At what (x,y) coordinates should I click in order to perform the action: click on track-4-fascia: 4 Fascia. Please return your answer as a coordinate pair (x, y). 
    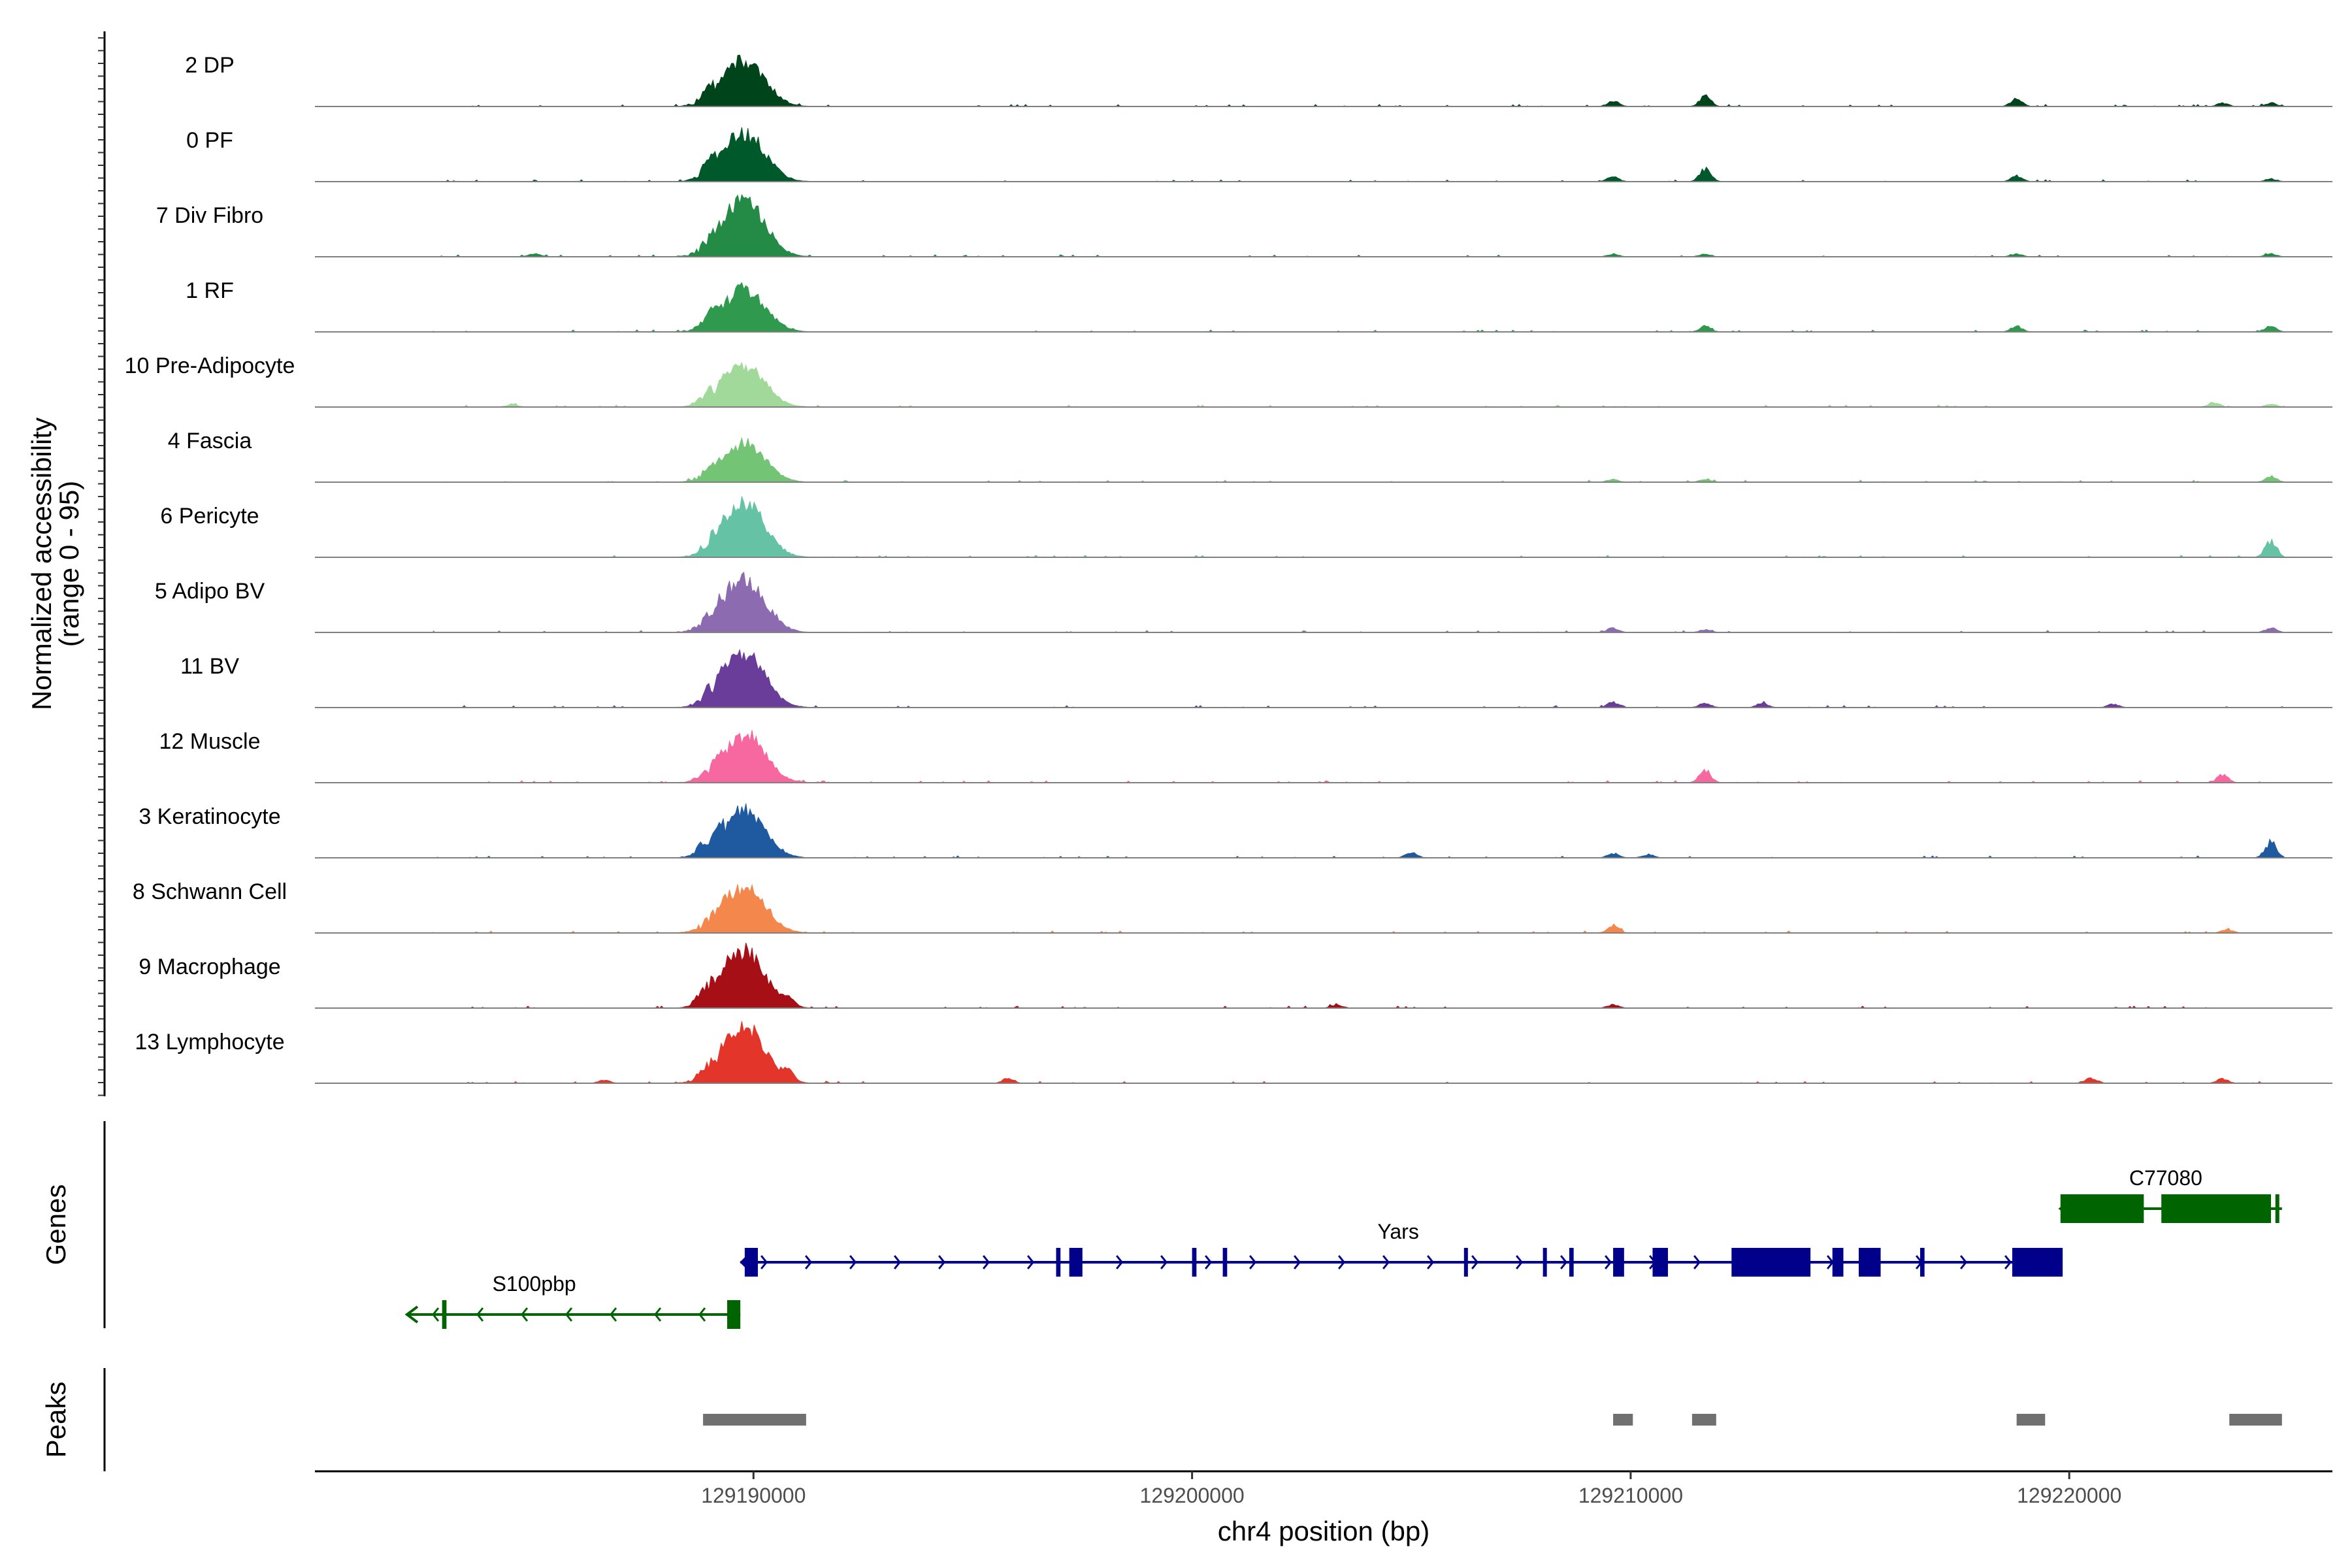
    Looking at the image, I should click on (1250, 456).